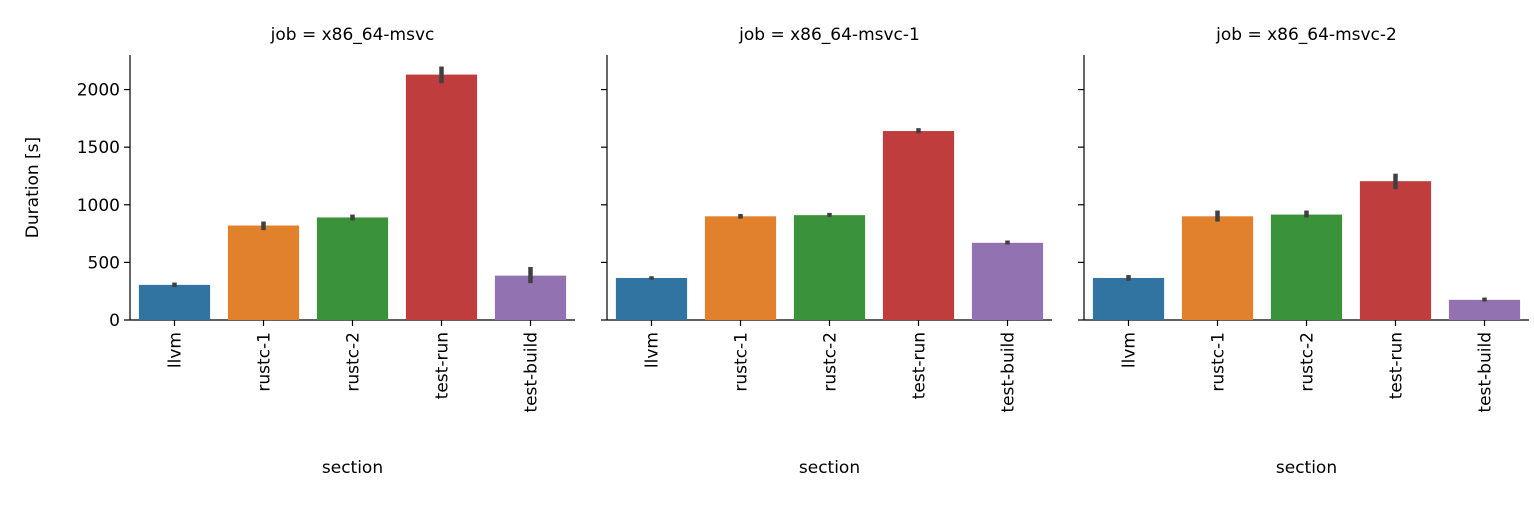 The image size is (1534, 505). What do you see at coordinates (33, 187) in the screenshot?
I see `y-axis-label: Duration [s]` at bounding box center [33, 187].